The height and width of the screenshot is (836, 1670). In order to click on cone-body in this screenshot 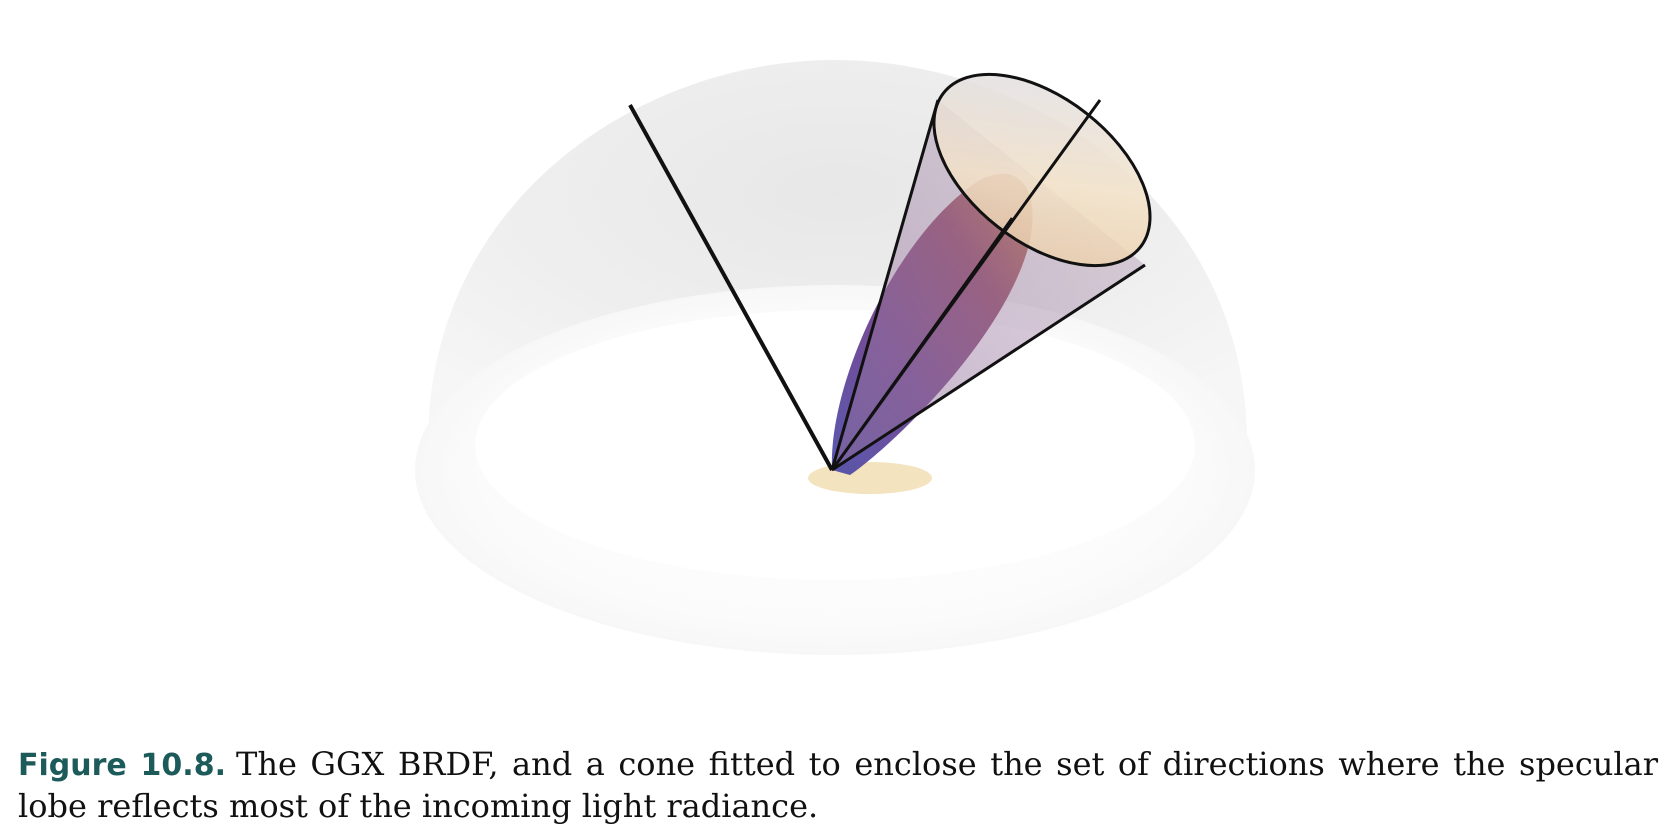, I will do `click(988, 285)`.